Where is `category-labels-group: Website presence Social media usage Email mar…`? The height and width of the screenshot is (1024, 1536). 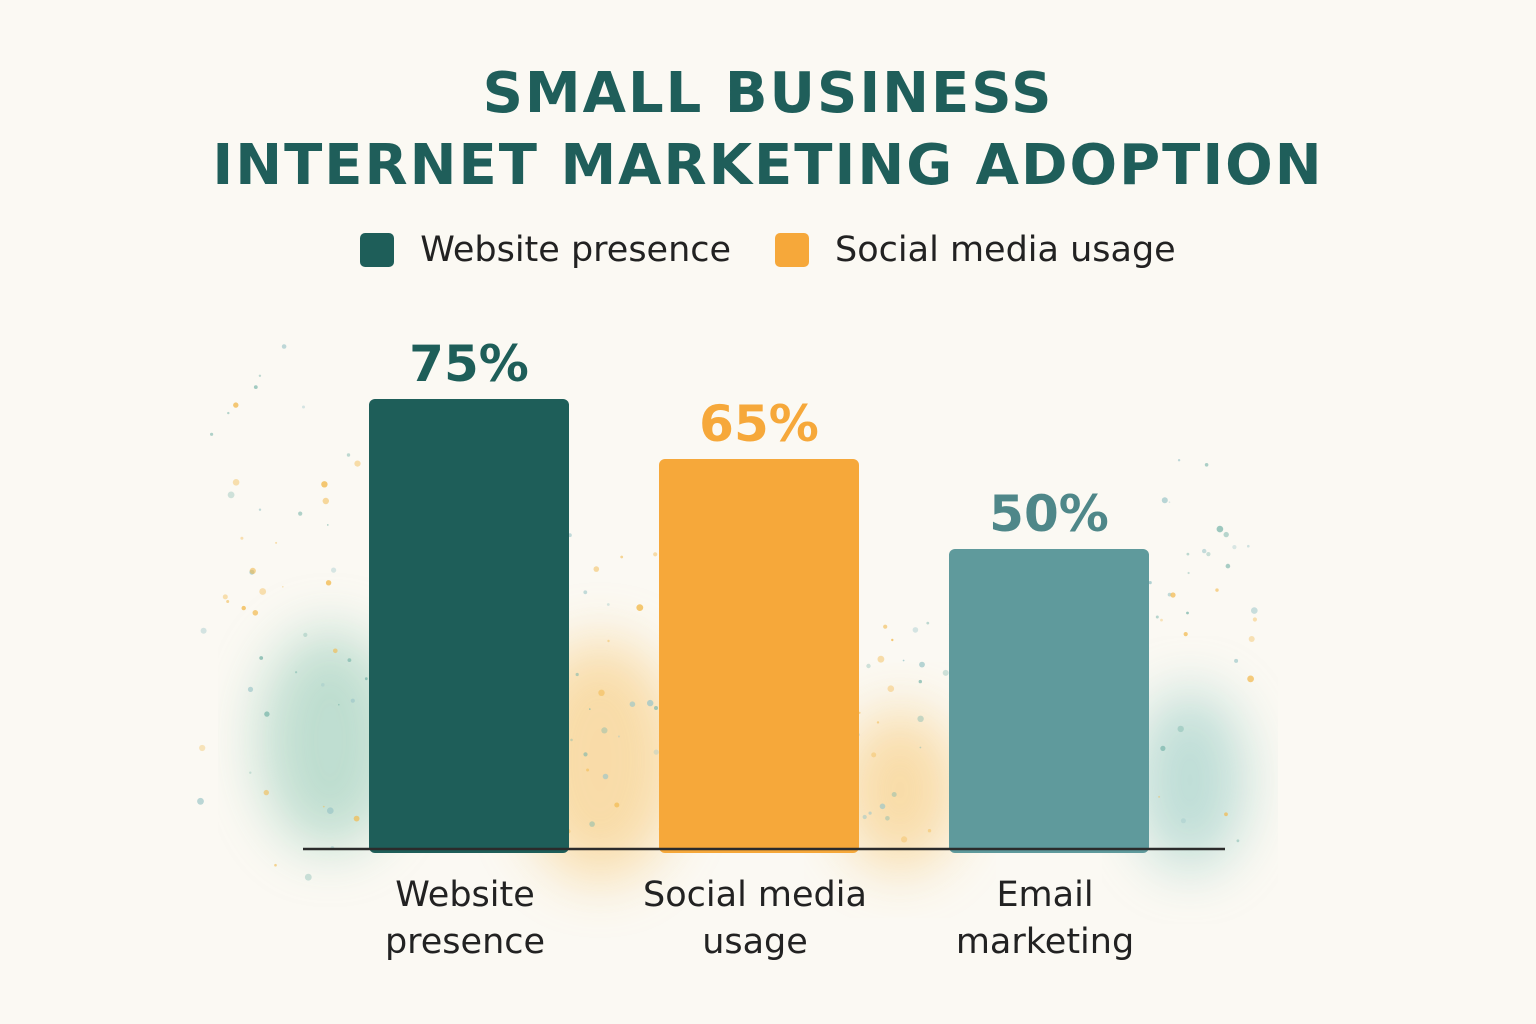
category-labels-group: Website presence Social media usage Email mar… is located at coordinates (759, 918).